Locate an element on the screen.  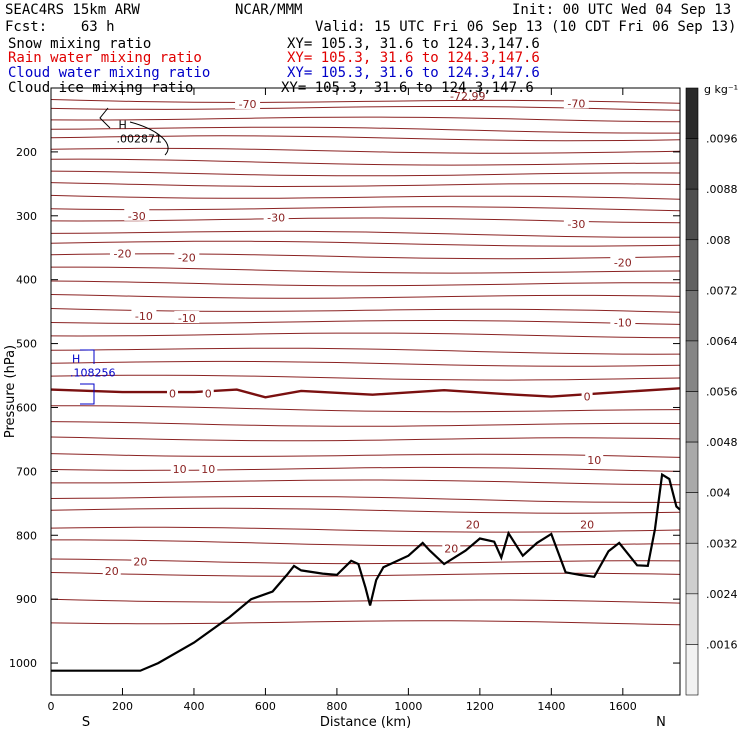
snow-contour is located at coordinates (134, 131).